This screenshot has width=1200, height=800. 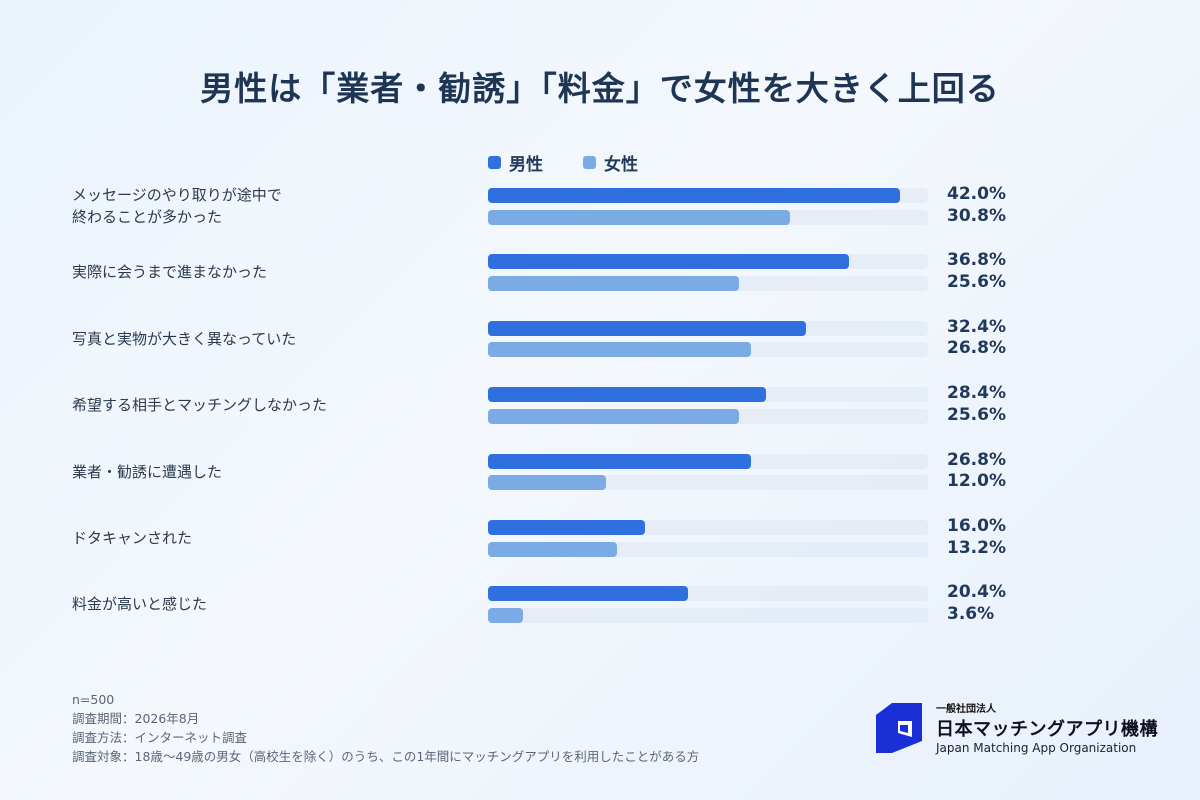 What do you see at coordinates (184, 338) in the screenshot?
I see `category-label: 写真と実物が大きく異なっていた` at bounding box center [184, 338].